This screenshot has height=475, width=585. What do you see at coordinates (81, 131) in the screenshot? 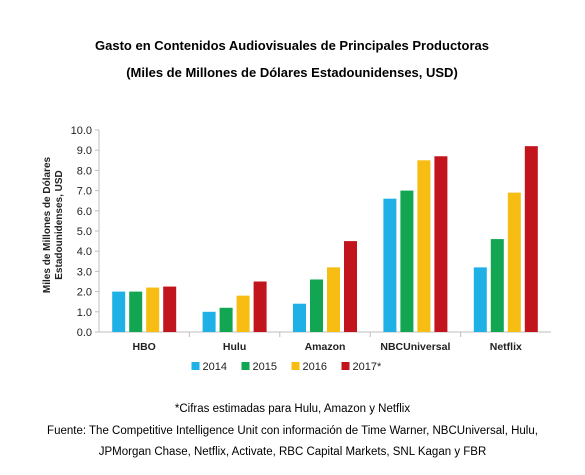
I see `y-tick-label: 10.0` at bounding box center [81, 131].